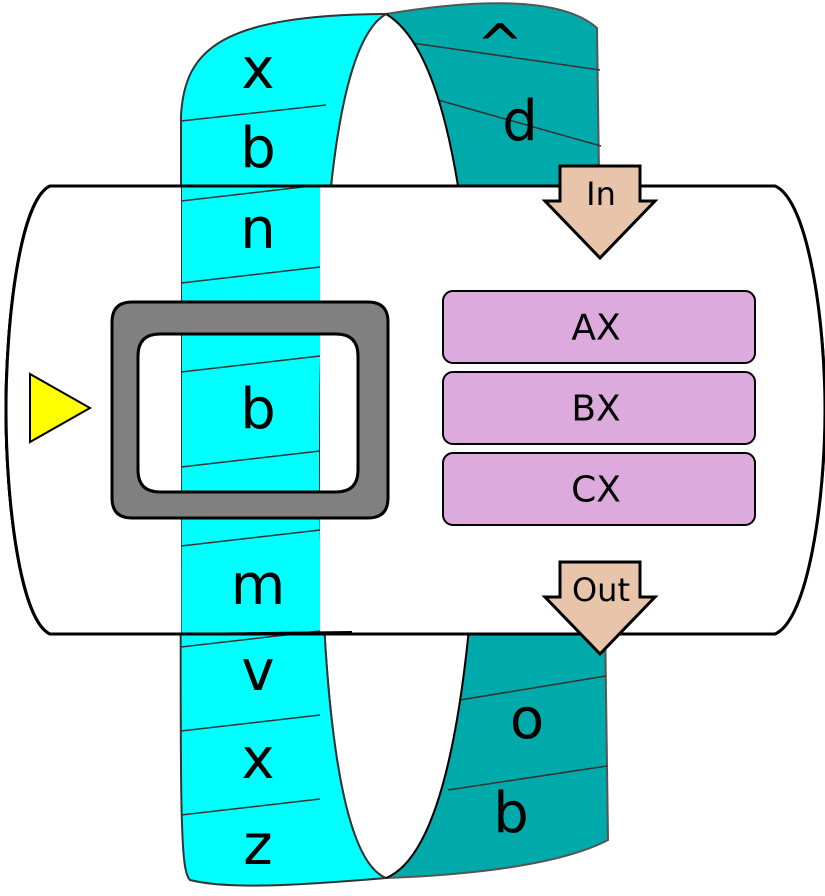 The image size is (825, 896). I want to click on machine-body-left-panel, so click(93, 410).